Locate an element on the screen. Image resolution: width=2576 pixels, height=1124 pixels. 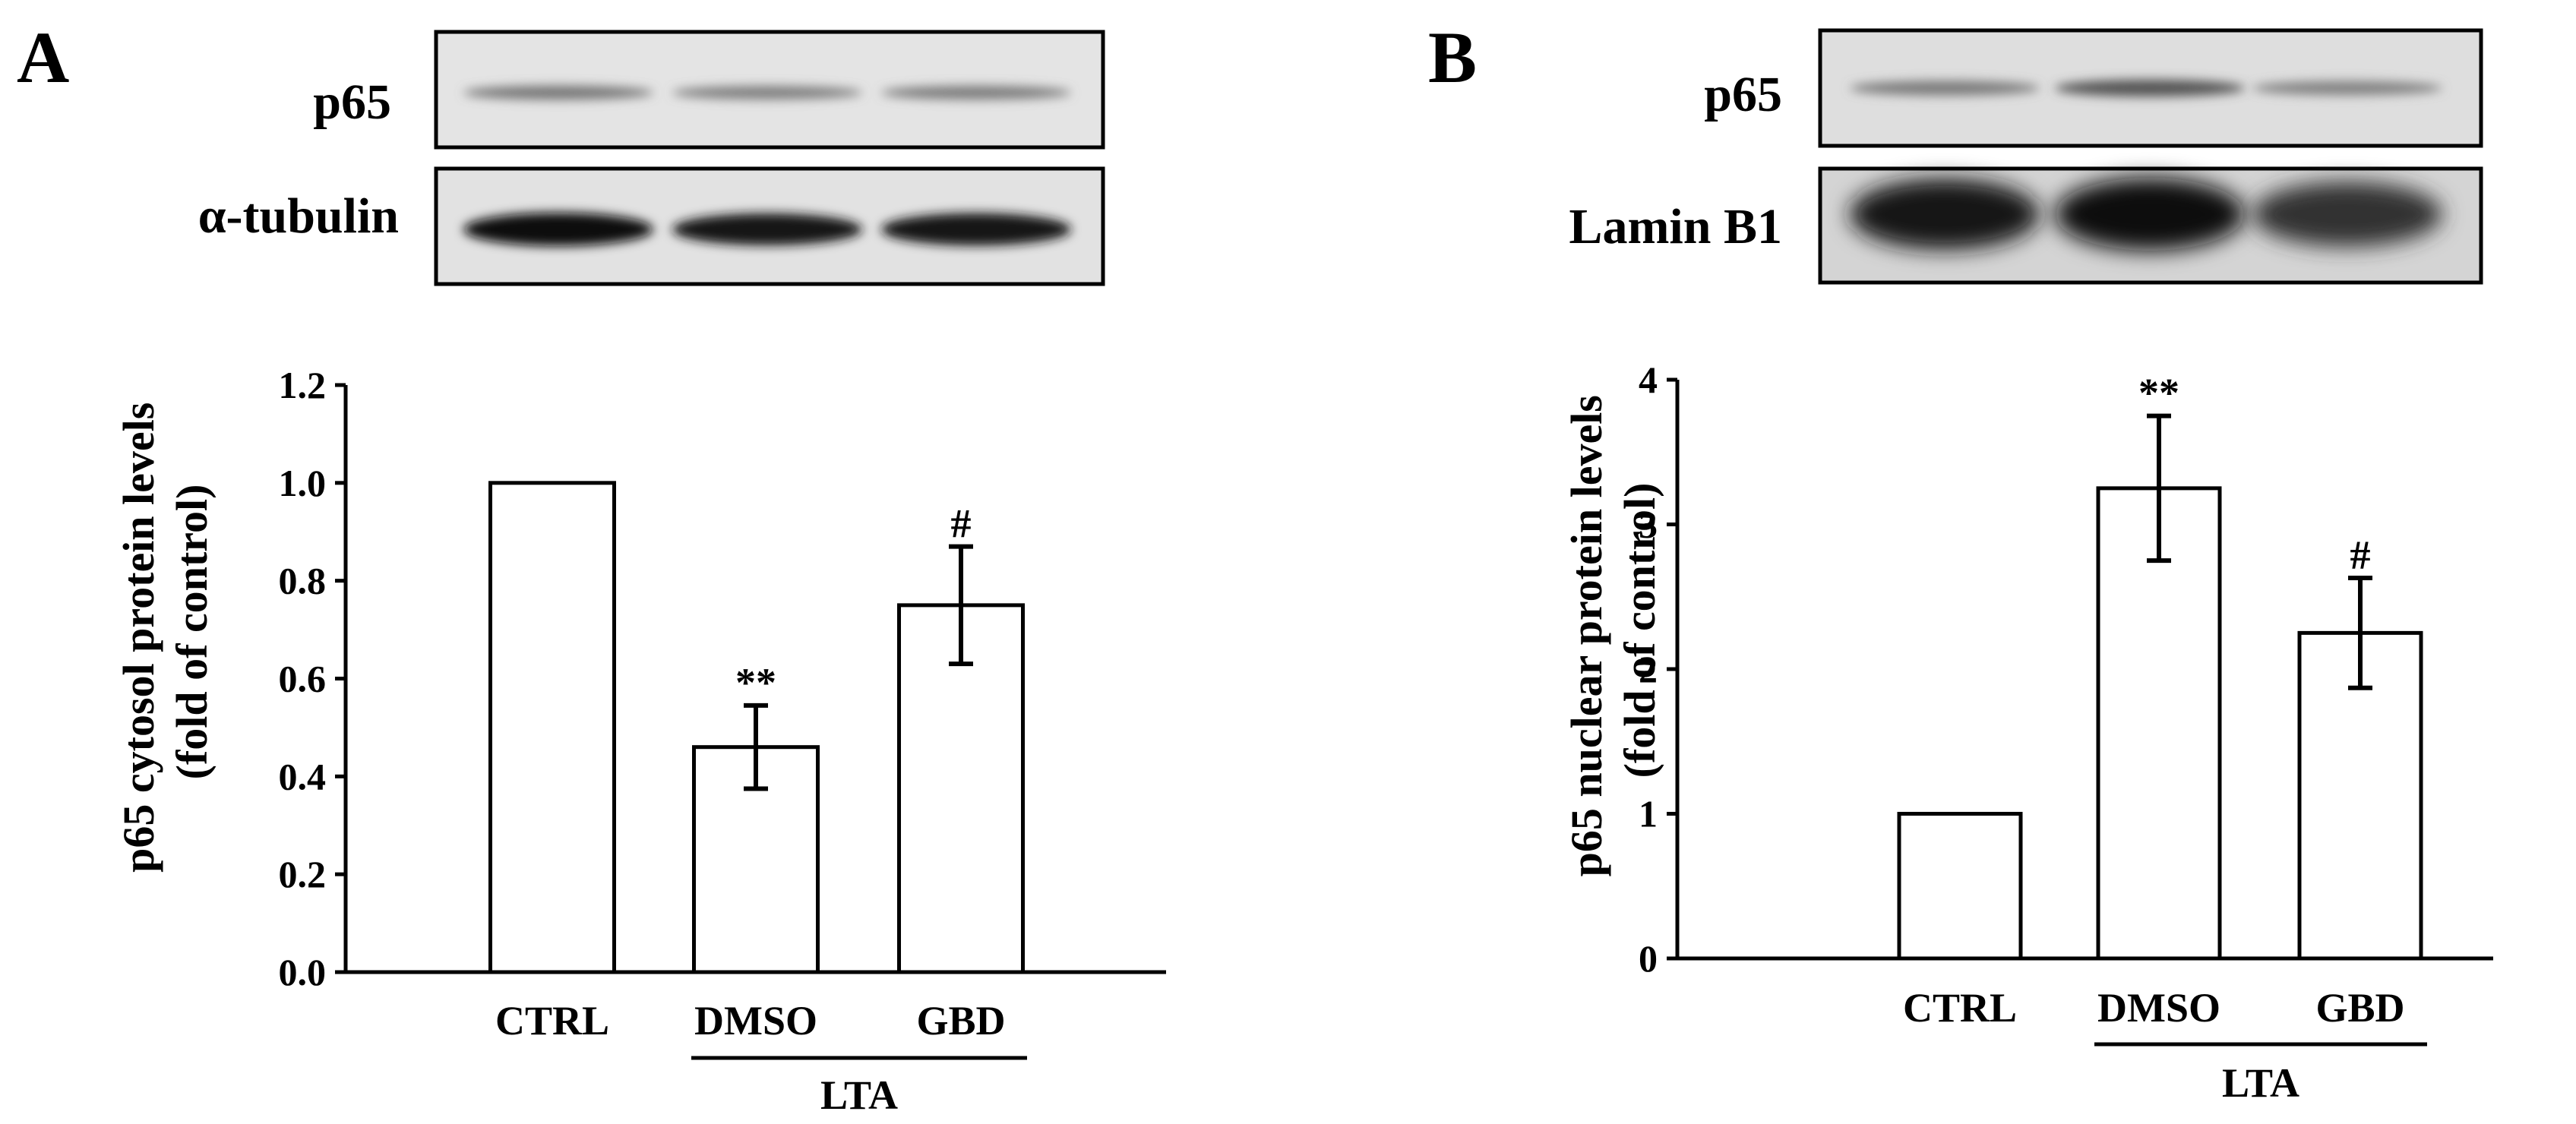
y-tick-label: 0.0 is located at coordinates (303, 972).